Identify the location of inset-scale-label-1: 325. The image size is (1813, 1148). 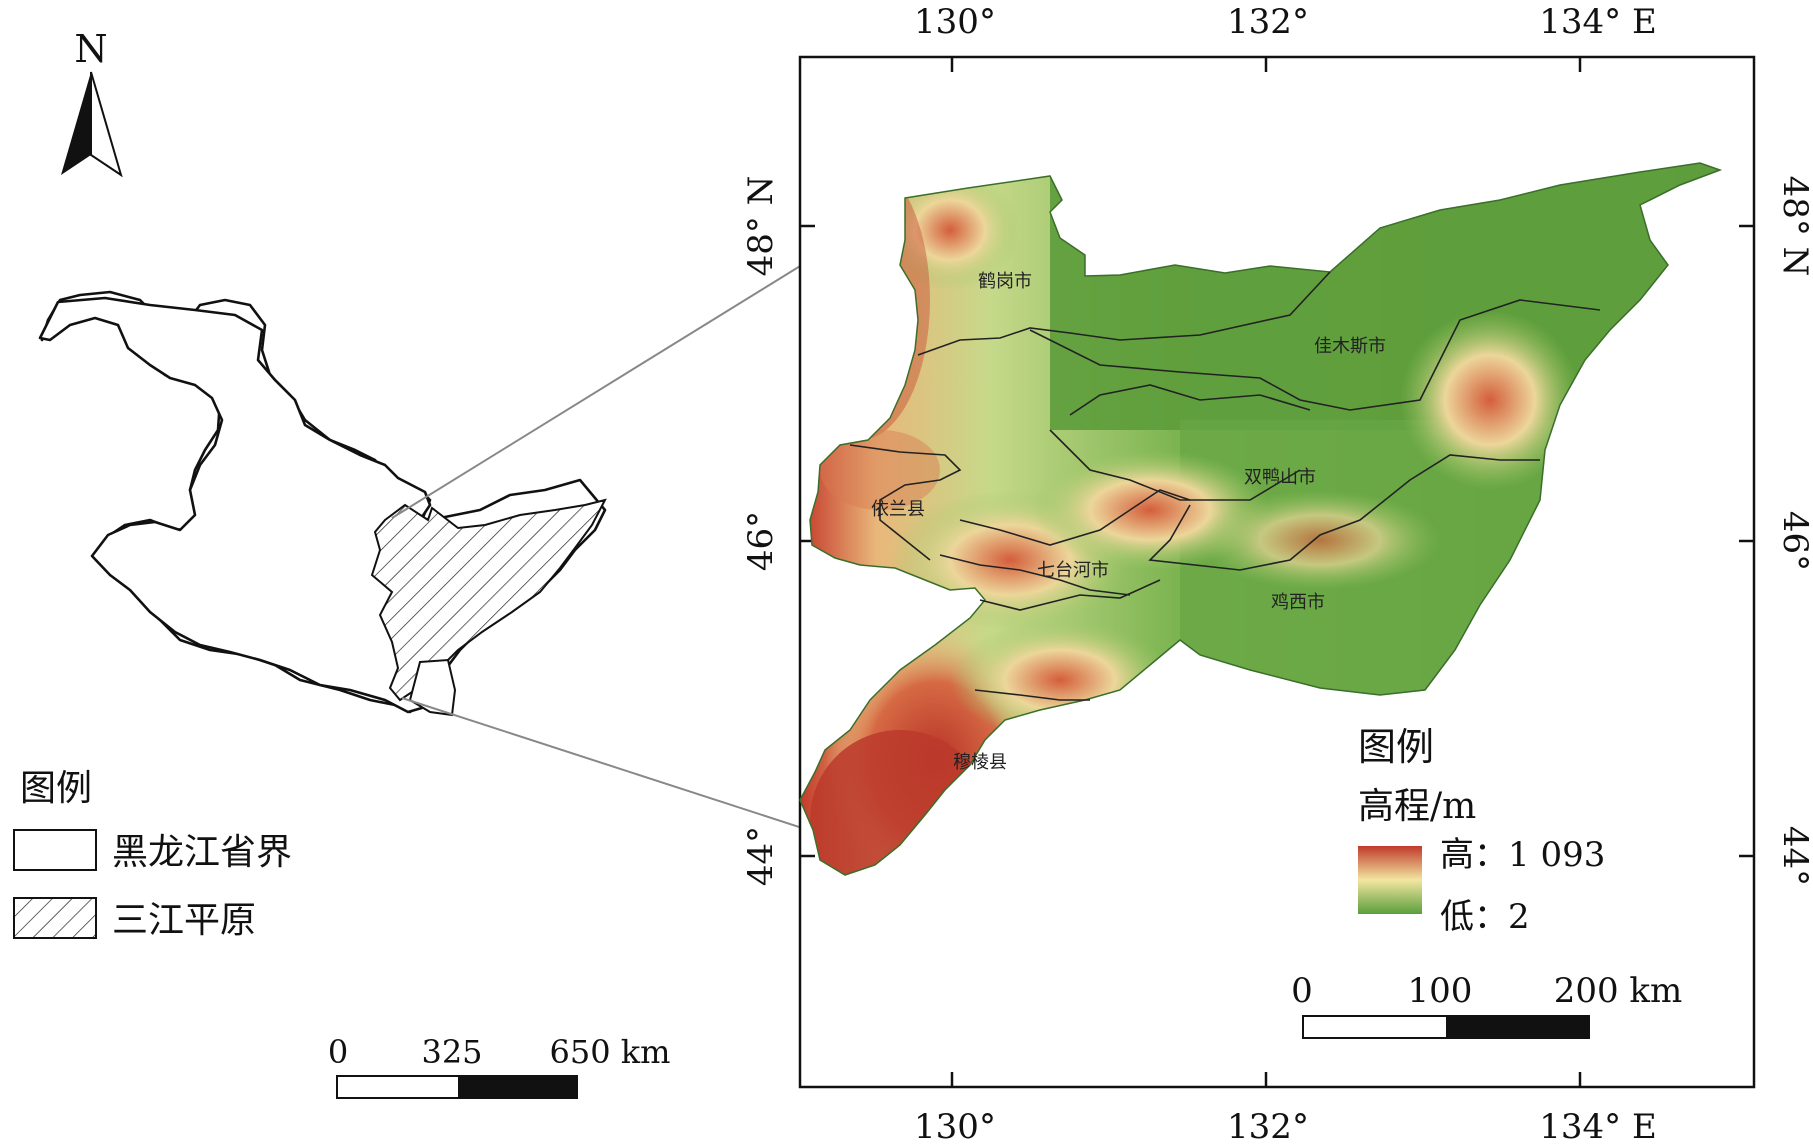
(451, 1052).